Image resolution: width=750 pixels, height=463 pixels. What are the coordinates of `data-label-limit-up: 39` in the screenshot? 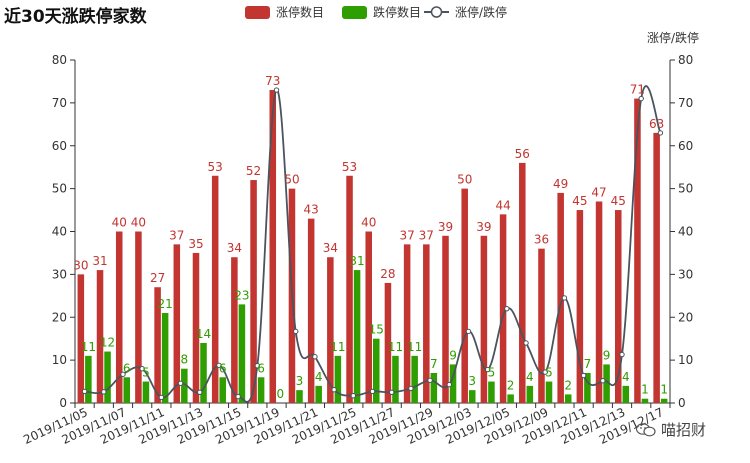 It's located at (483, 227).